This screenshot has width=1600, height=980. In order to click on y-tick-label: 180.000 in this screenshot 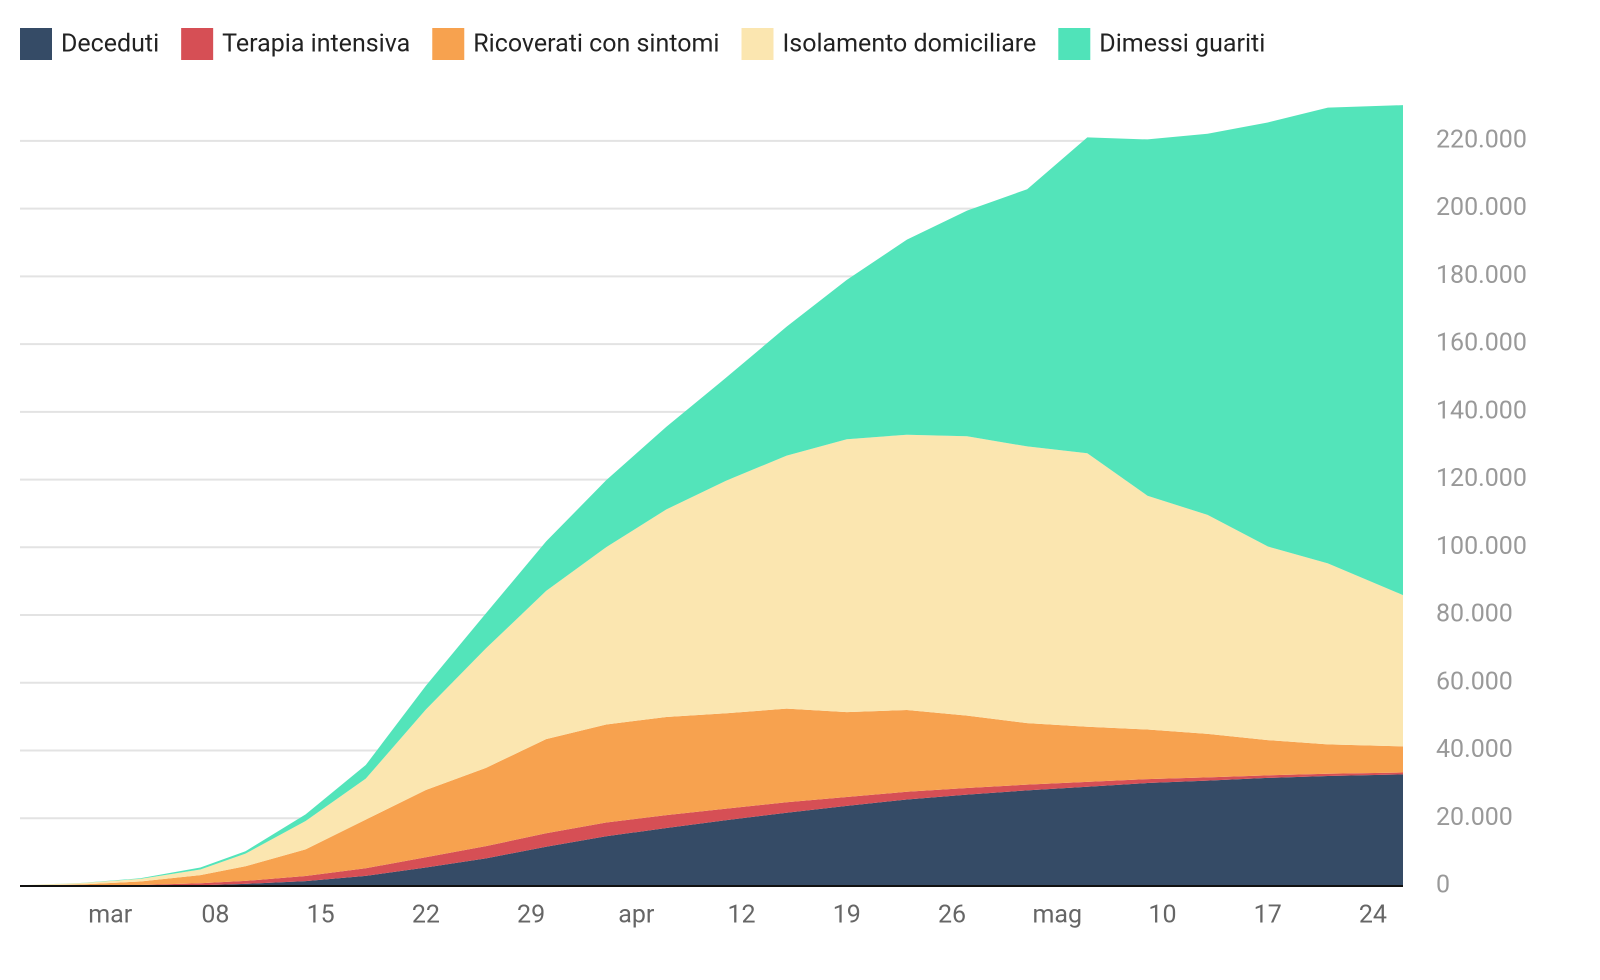, I will do `click(1481, 275)`.